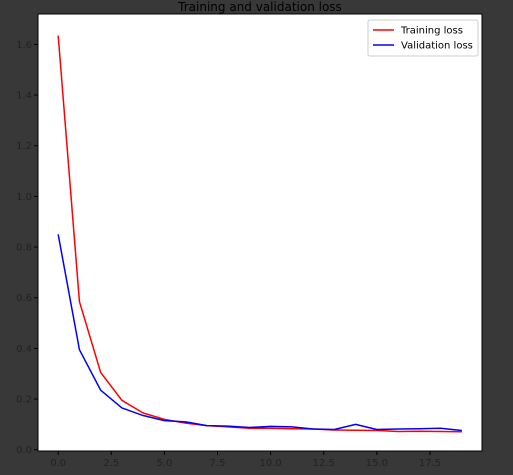 This screenshot has width=513, height=475. Describe the element at coordinates (24, 450) in the screenshot. I see `y-tick-label-0-0: 0.0` at that location.